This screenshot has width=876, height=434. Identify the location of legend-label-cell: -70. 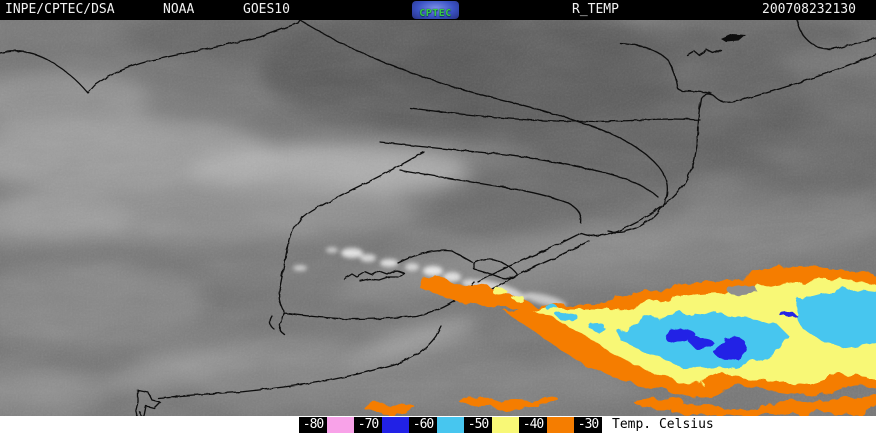
(368, 425).